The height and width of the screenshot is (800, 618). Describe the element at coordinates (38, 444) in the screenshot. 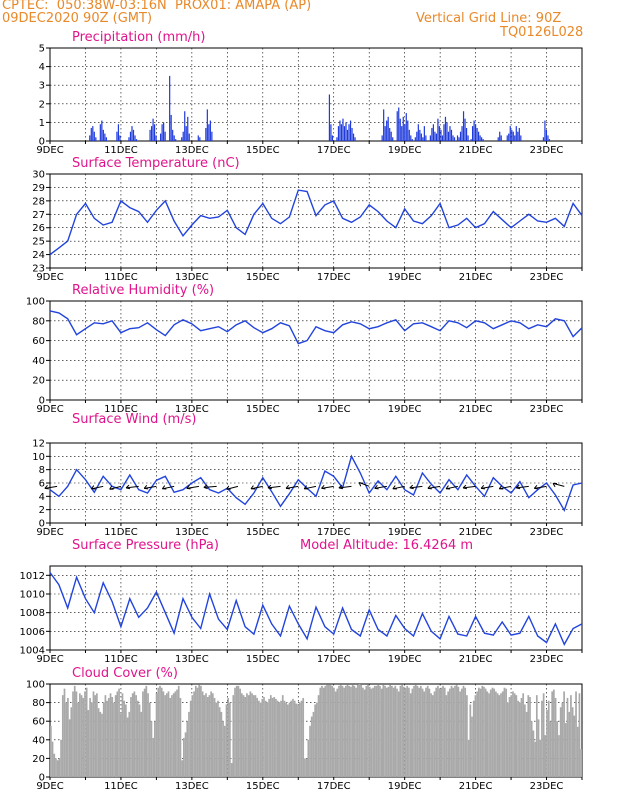

I see `y-tick-label: 12` at that location.